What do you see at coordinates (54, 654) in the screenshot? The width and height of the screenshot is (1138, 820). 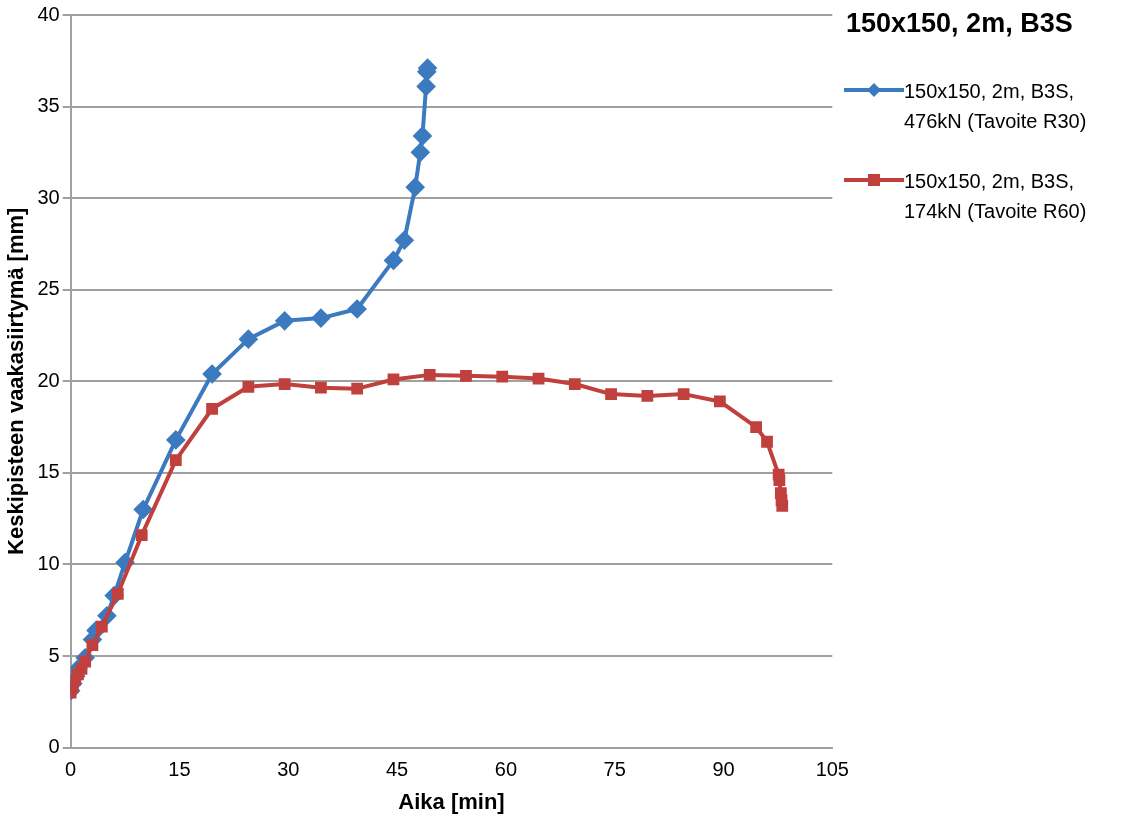 I see `y-tick-label: 5` at bounding box center [54, 654].